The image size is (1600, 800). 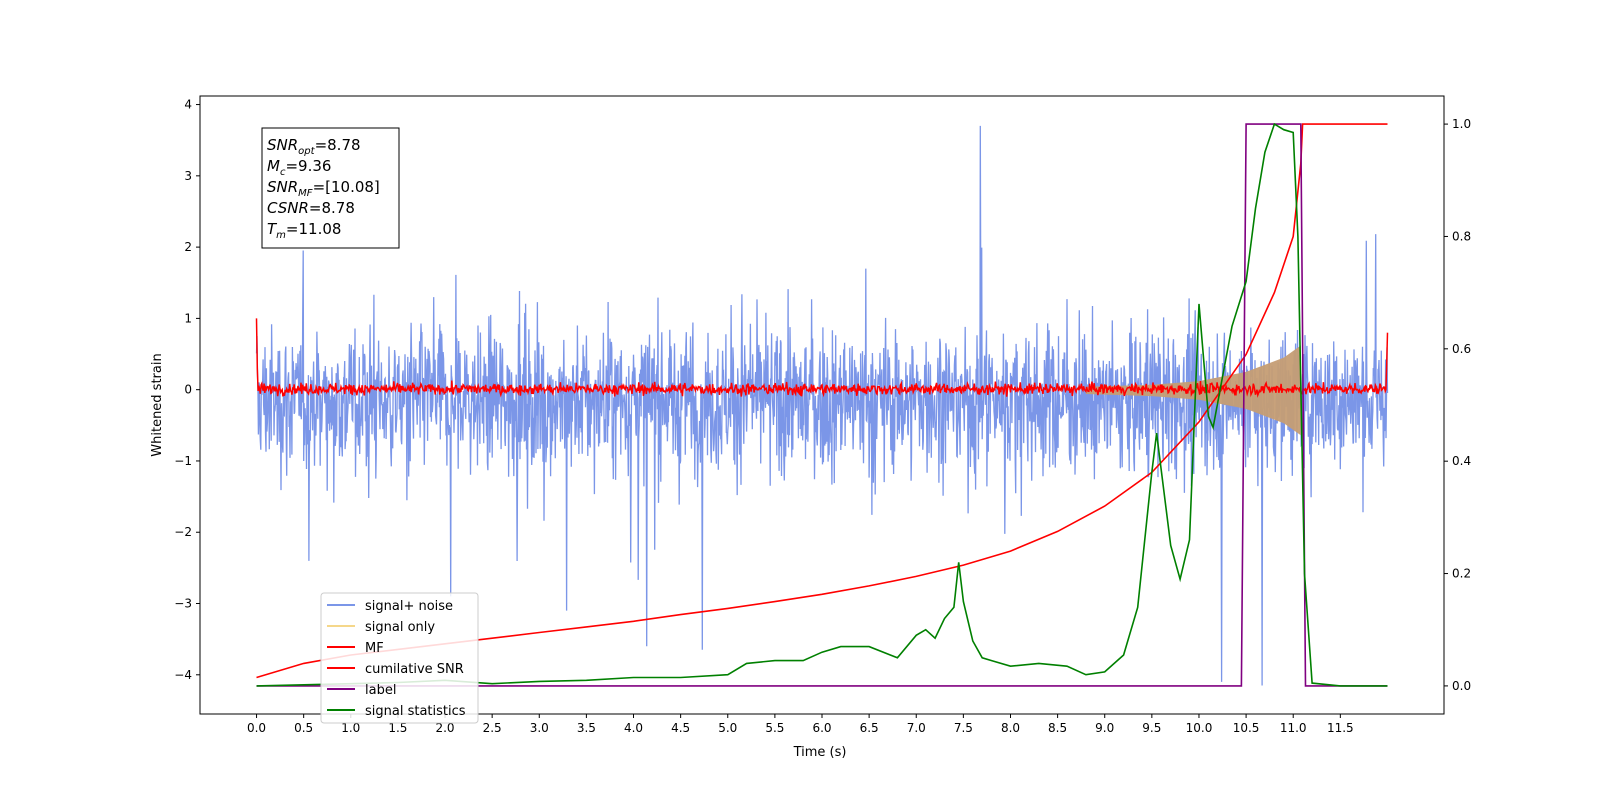 I want to click on annotation-symbol: CSNR, so click(x=288, y=208).